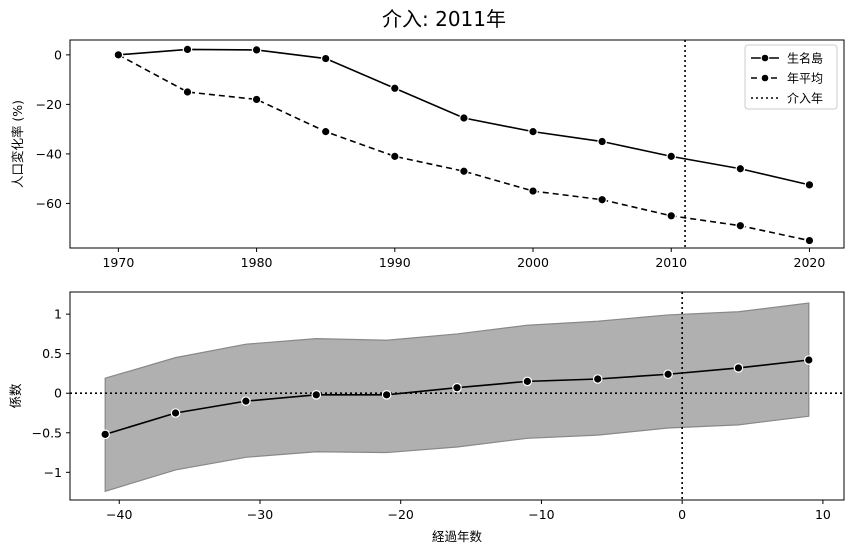  I want to click on bottom-y-tick-label: 0, so click(58, 393).